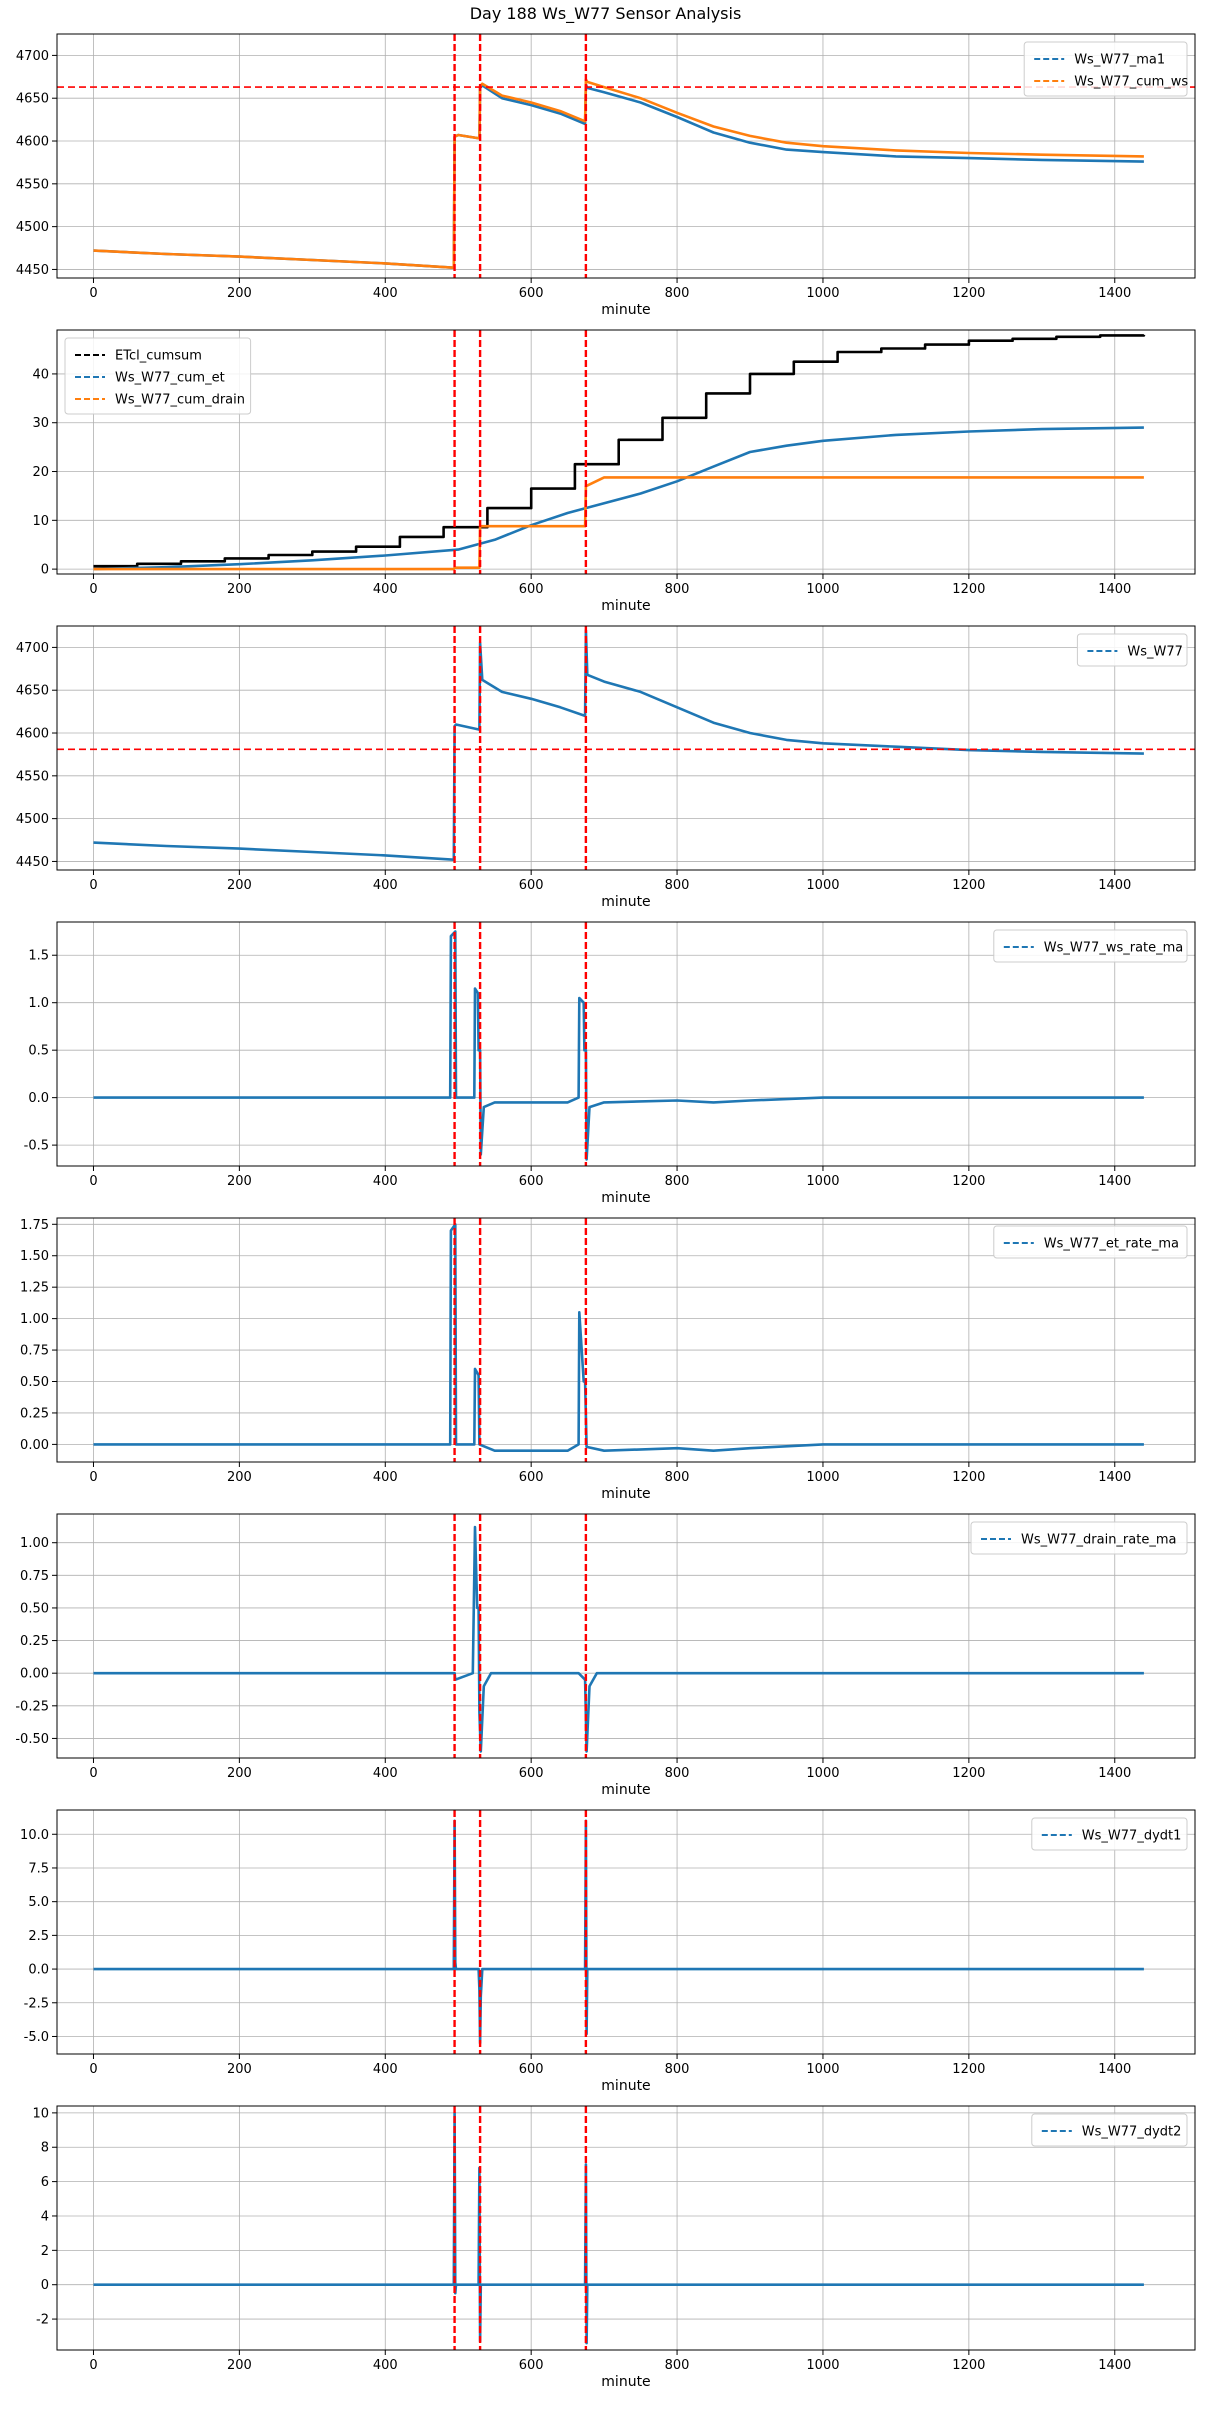  Describe the element at coordinates (1113, 948) in the screenshot. I see `legend-label: Ws_W77_ws_rate_ma` at that location.